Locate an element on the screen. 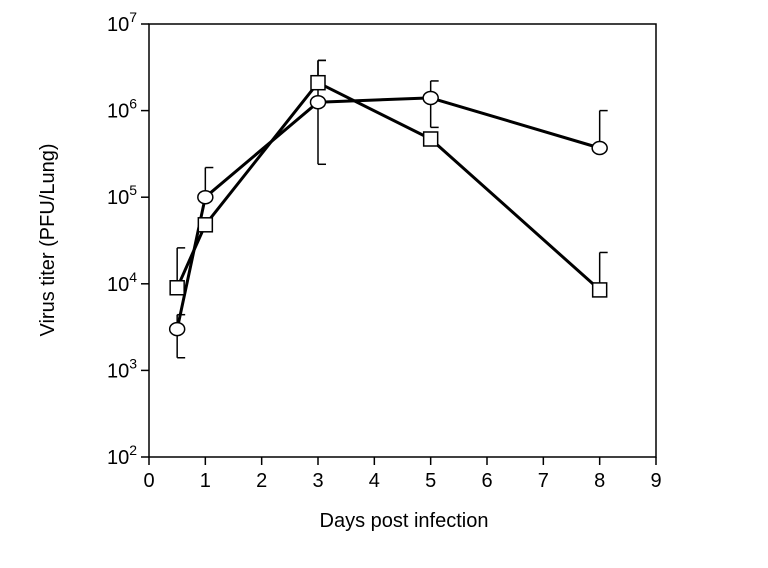 This screenshot has height=568, width=768. y-tick-label: 10⁴ is located at coordinates (122, 282).